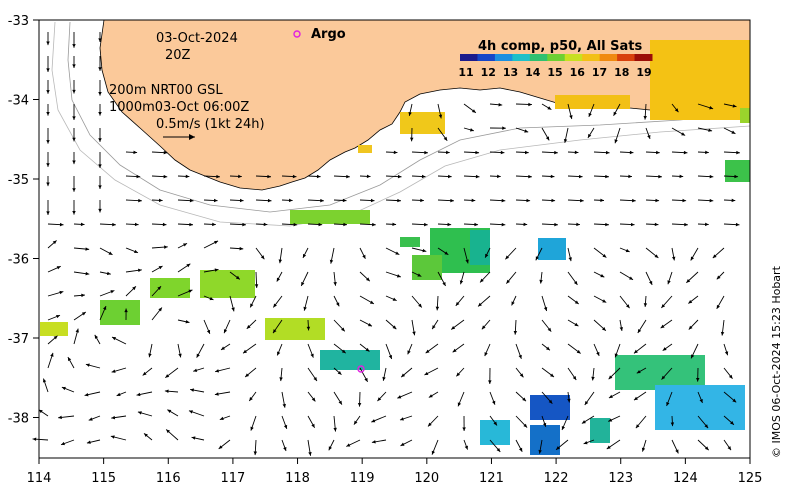 This screenshot has width=791, height=492. I want to click on x-tick-label: 116, so click(168, 478).